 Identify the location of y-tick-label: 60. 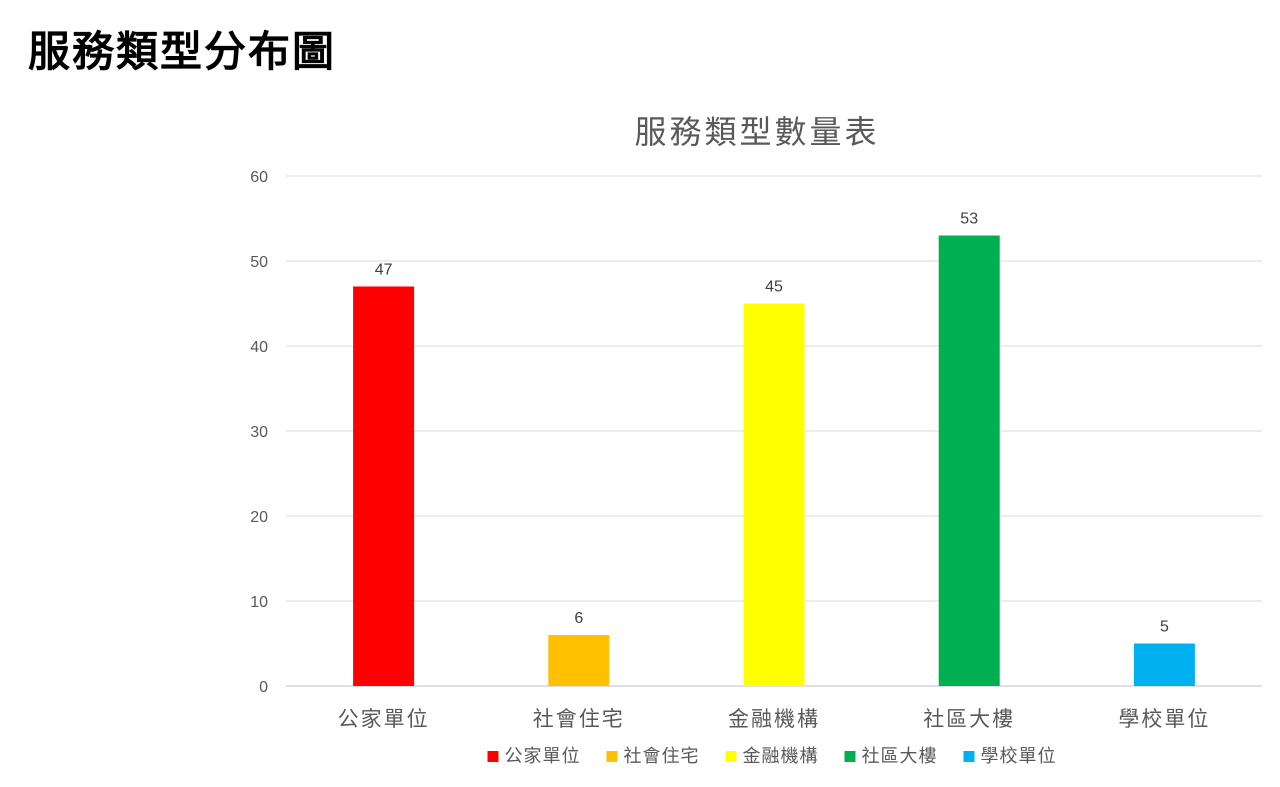
(259, 177).